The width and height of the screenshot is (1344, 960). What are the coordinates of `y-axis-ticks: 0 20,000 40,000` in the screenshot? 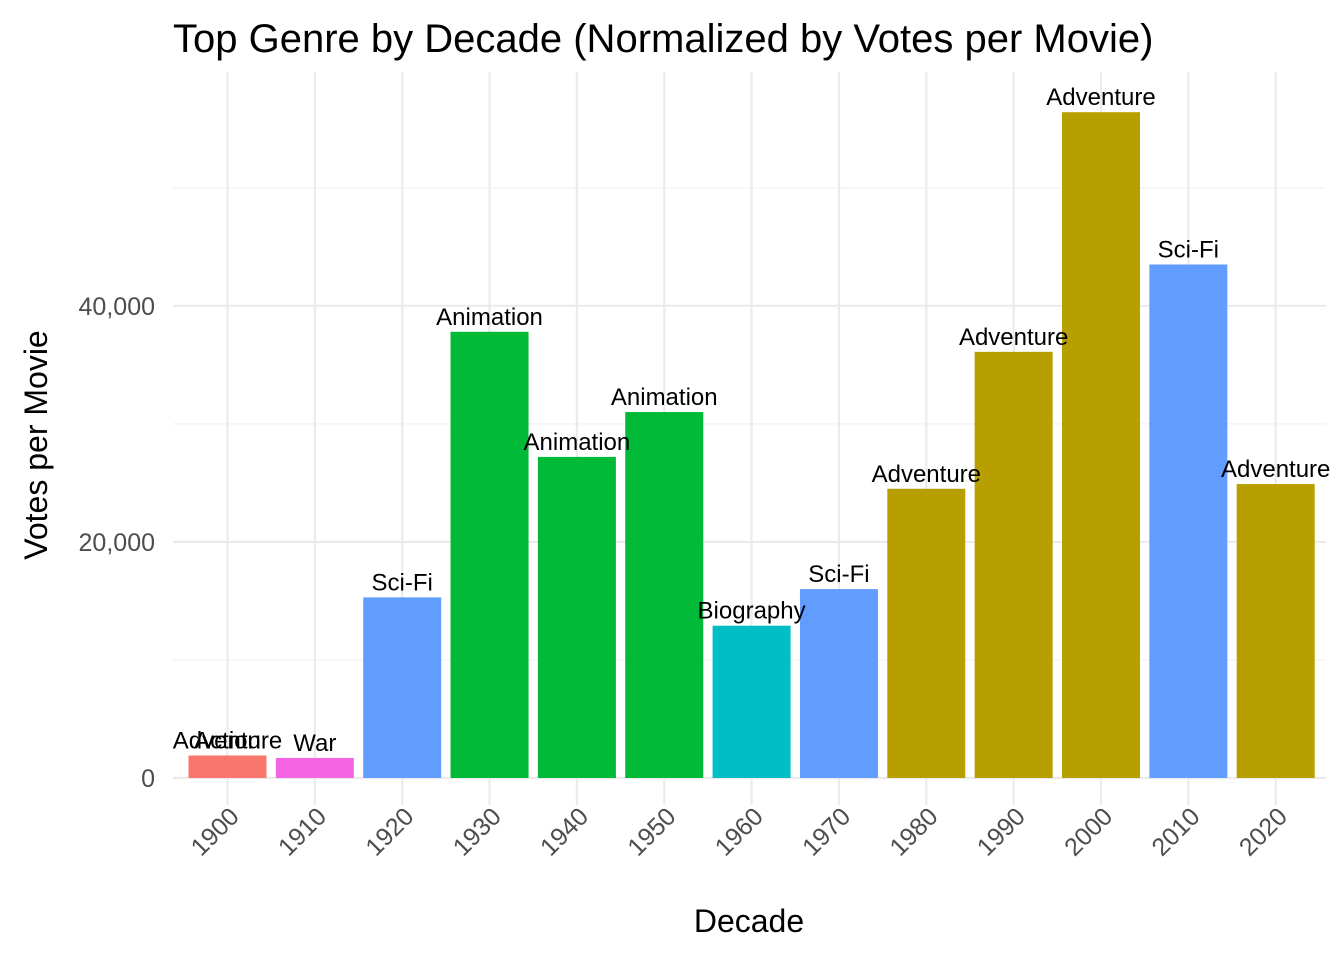 It's located at (117, 543).